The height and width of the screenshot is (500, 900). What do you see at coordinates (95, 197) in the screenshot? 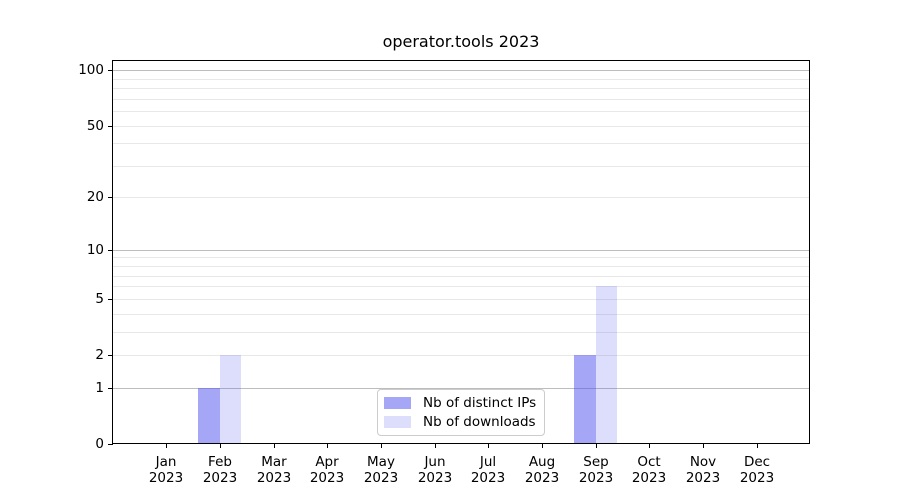
I see `y-tick-label-20: 20` at bounding box center [95, 197].